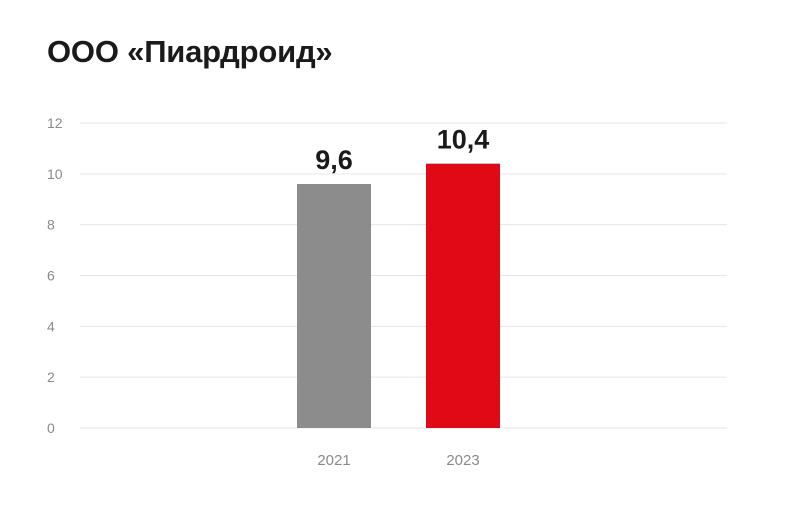 This screenshot has width=797, height=524. Describe the element at coordinates (55, 123) in the screenshot. I see `y-tick-label-12: 12` at that location.